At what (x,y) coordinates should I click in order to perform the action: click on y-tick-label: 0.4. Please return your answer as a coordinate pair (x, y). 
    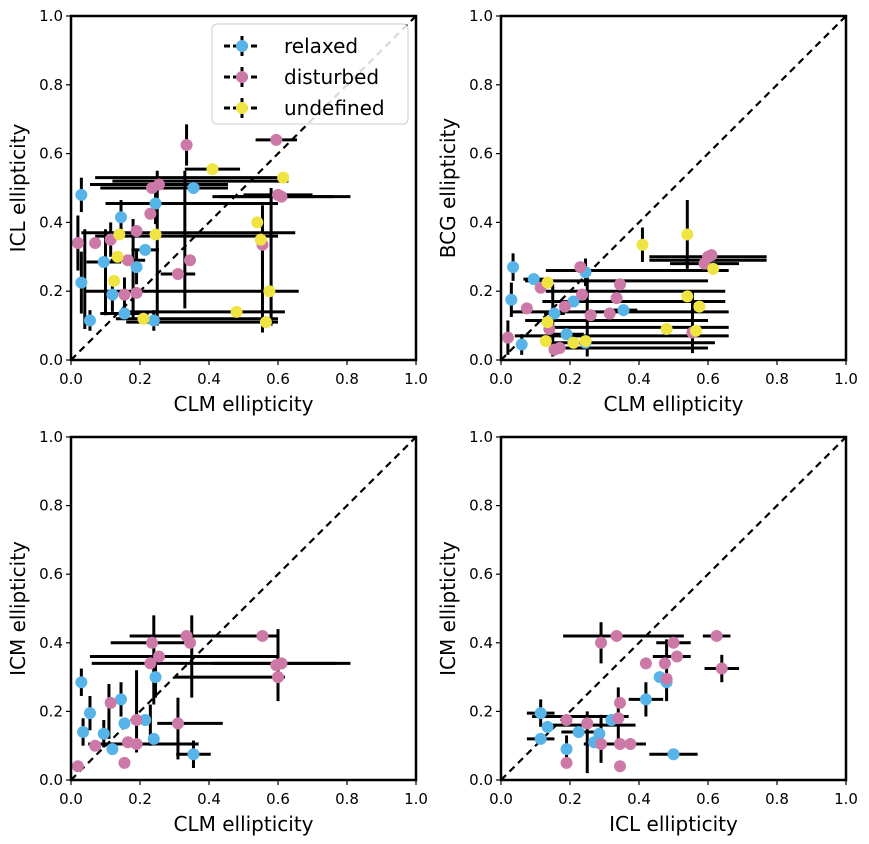
    Looking at the image, I should click on (481, 643).